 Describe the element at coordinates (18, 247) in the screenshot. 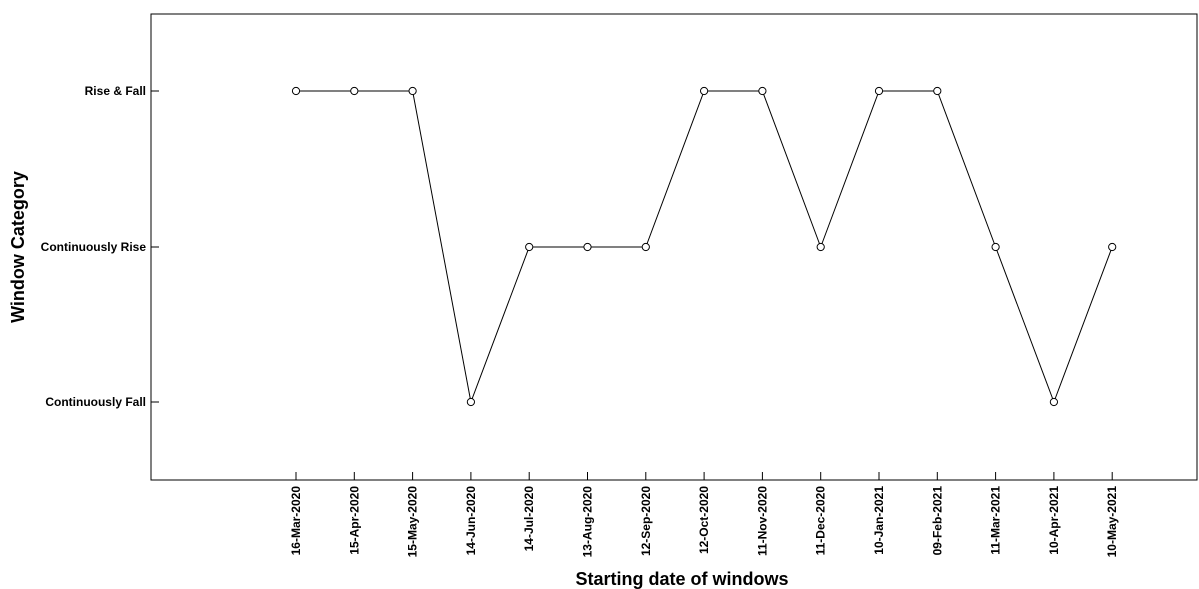

I see `y-axis-title: Window Category` at that location.